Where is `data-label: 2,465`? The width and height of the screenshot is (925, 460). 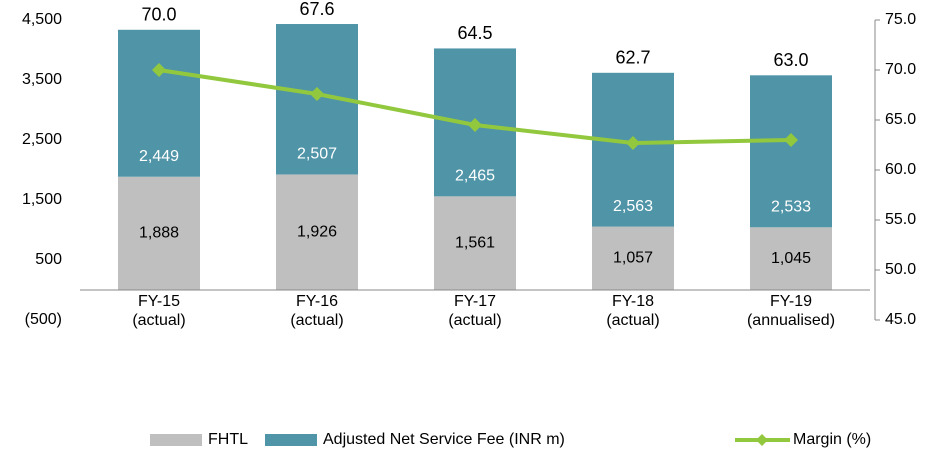
data-label: 2,465 is located at coordinates (475, 176).